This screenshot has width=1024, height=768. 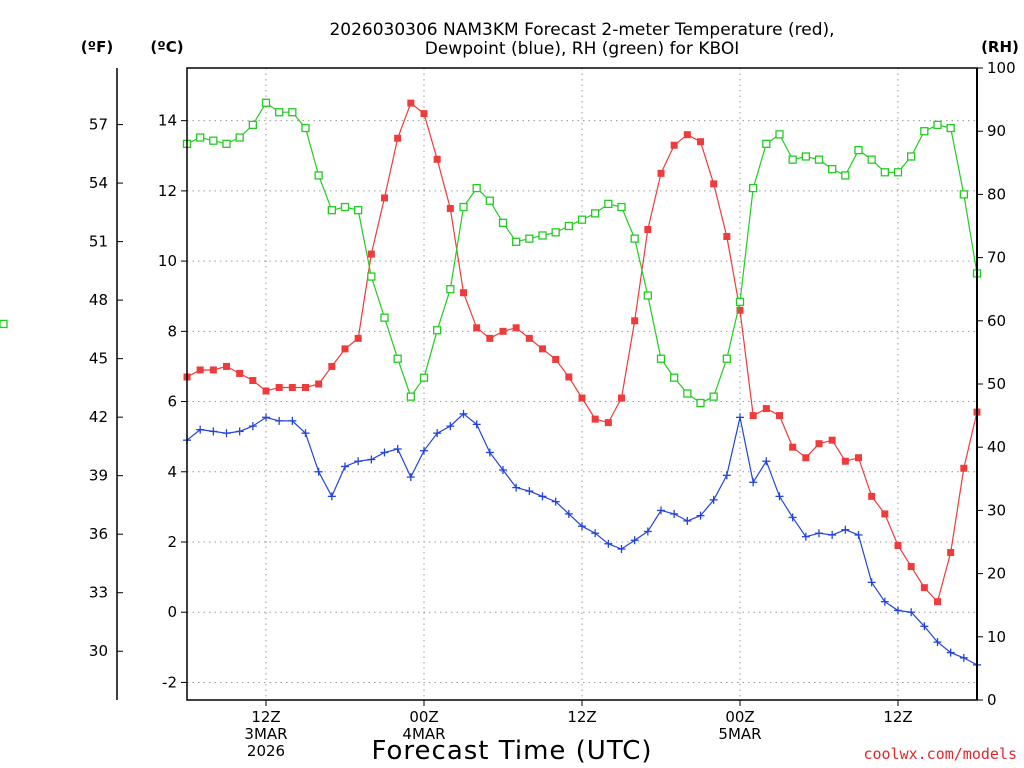 What do you see at coordinates (98, 651) in the screenshot?
I see `fahrenheit-tick-label-0: 30` at bounding box center [98, 651].